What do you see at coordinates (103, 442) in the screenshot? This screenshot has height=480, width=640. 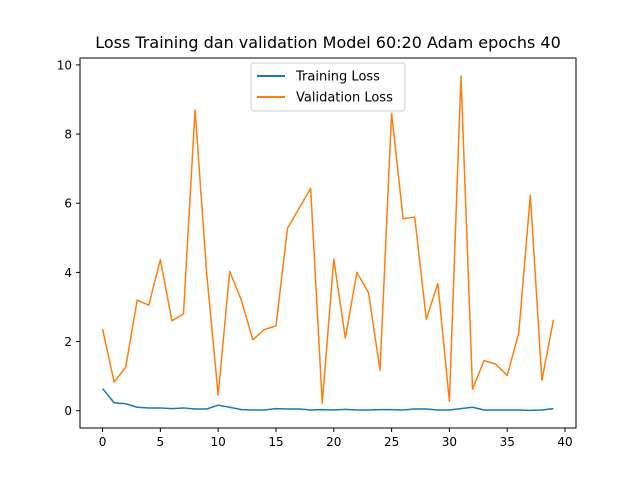 I see `x-tick-label: 0` at bounding box center [103, 442].